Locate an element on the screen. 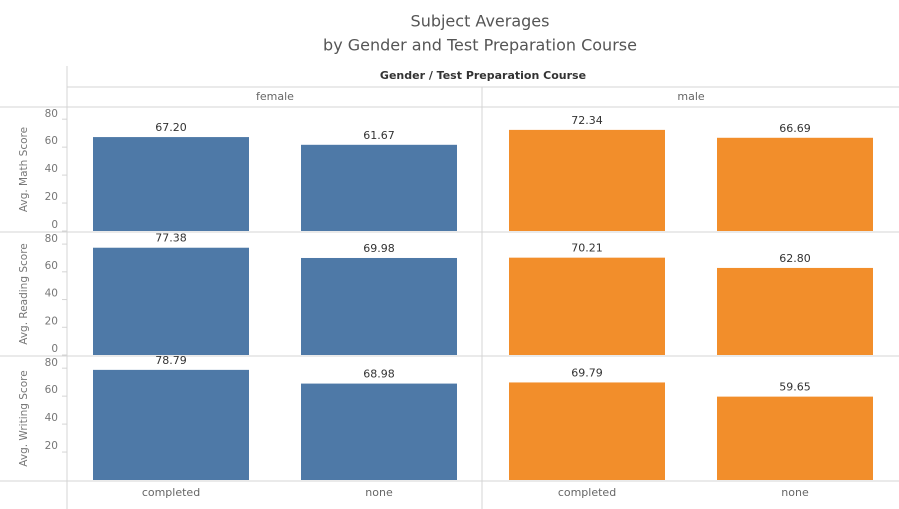  value-label: 66.69 is located at coordinates (795, 128).